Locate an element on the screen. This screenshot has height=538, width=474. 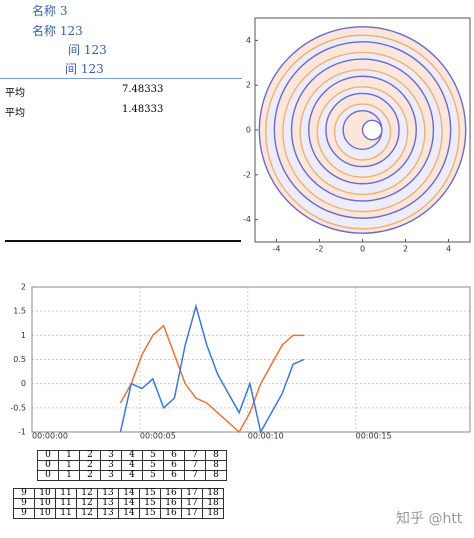
x-tick-label: 00:00:10 is located at coordinates (266, 436).